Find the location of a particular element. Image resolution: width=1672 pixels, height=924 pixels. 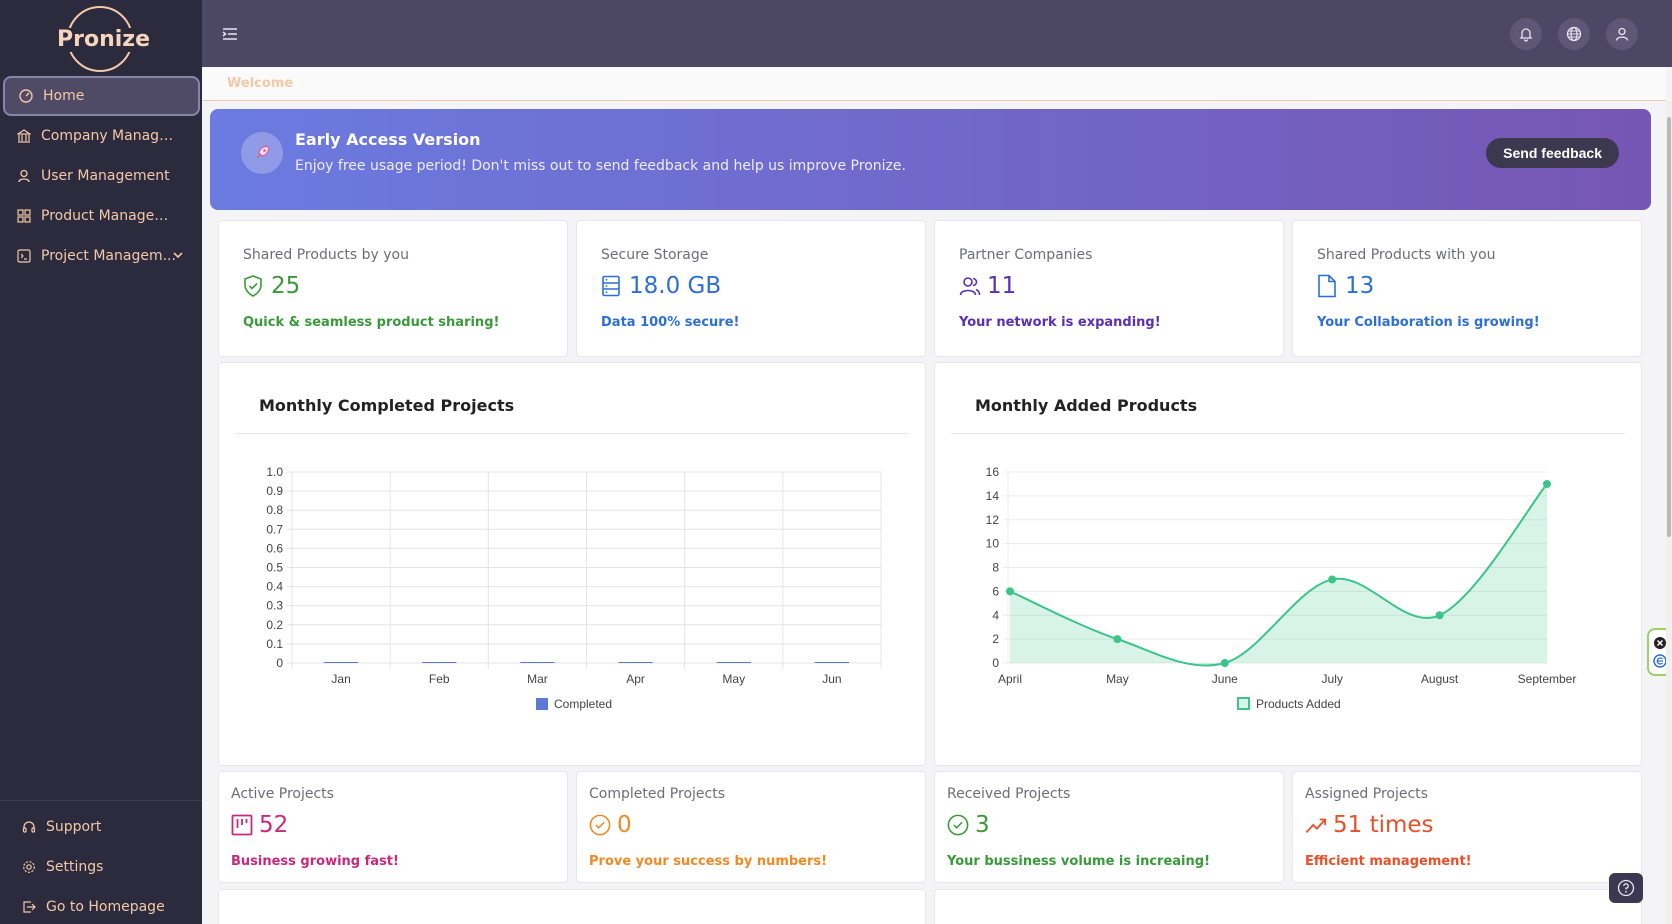

sidebar-item-go-to-homepage: Go to Homepage is located at coordinates (101, 905).